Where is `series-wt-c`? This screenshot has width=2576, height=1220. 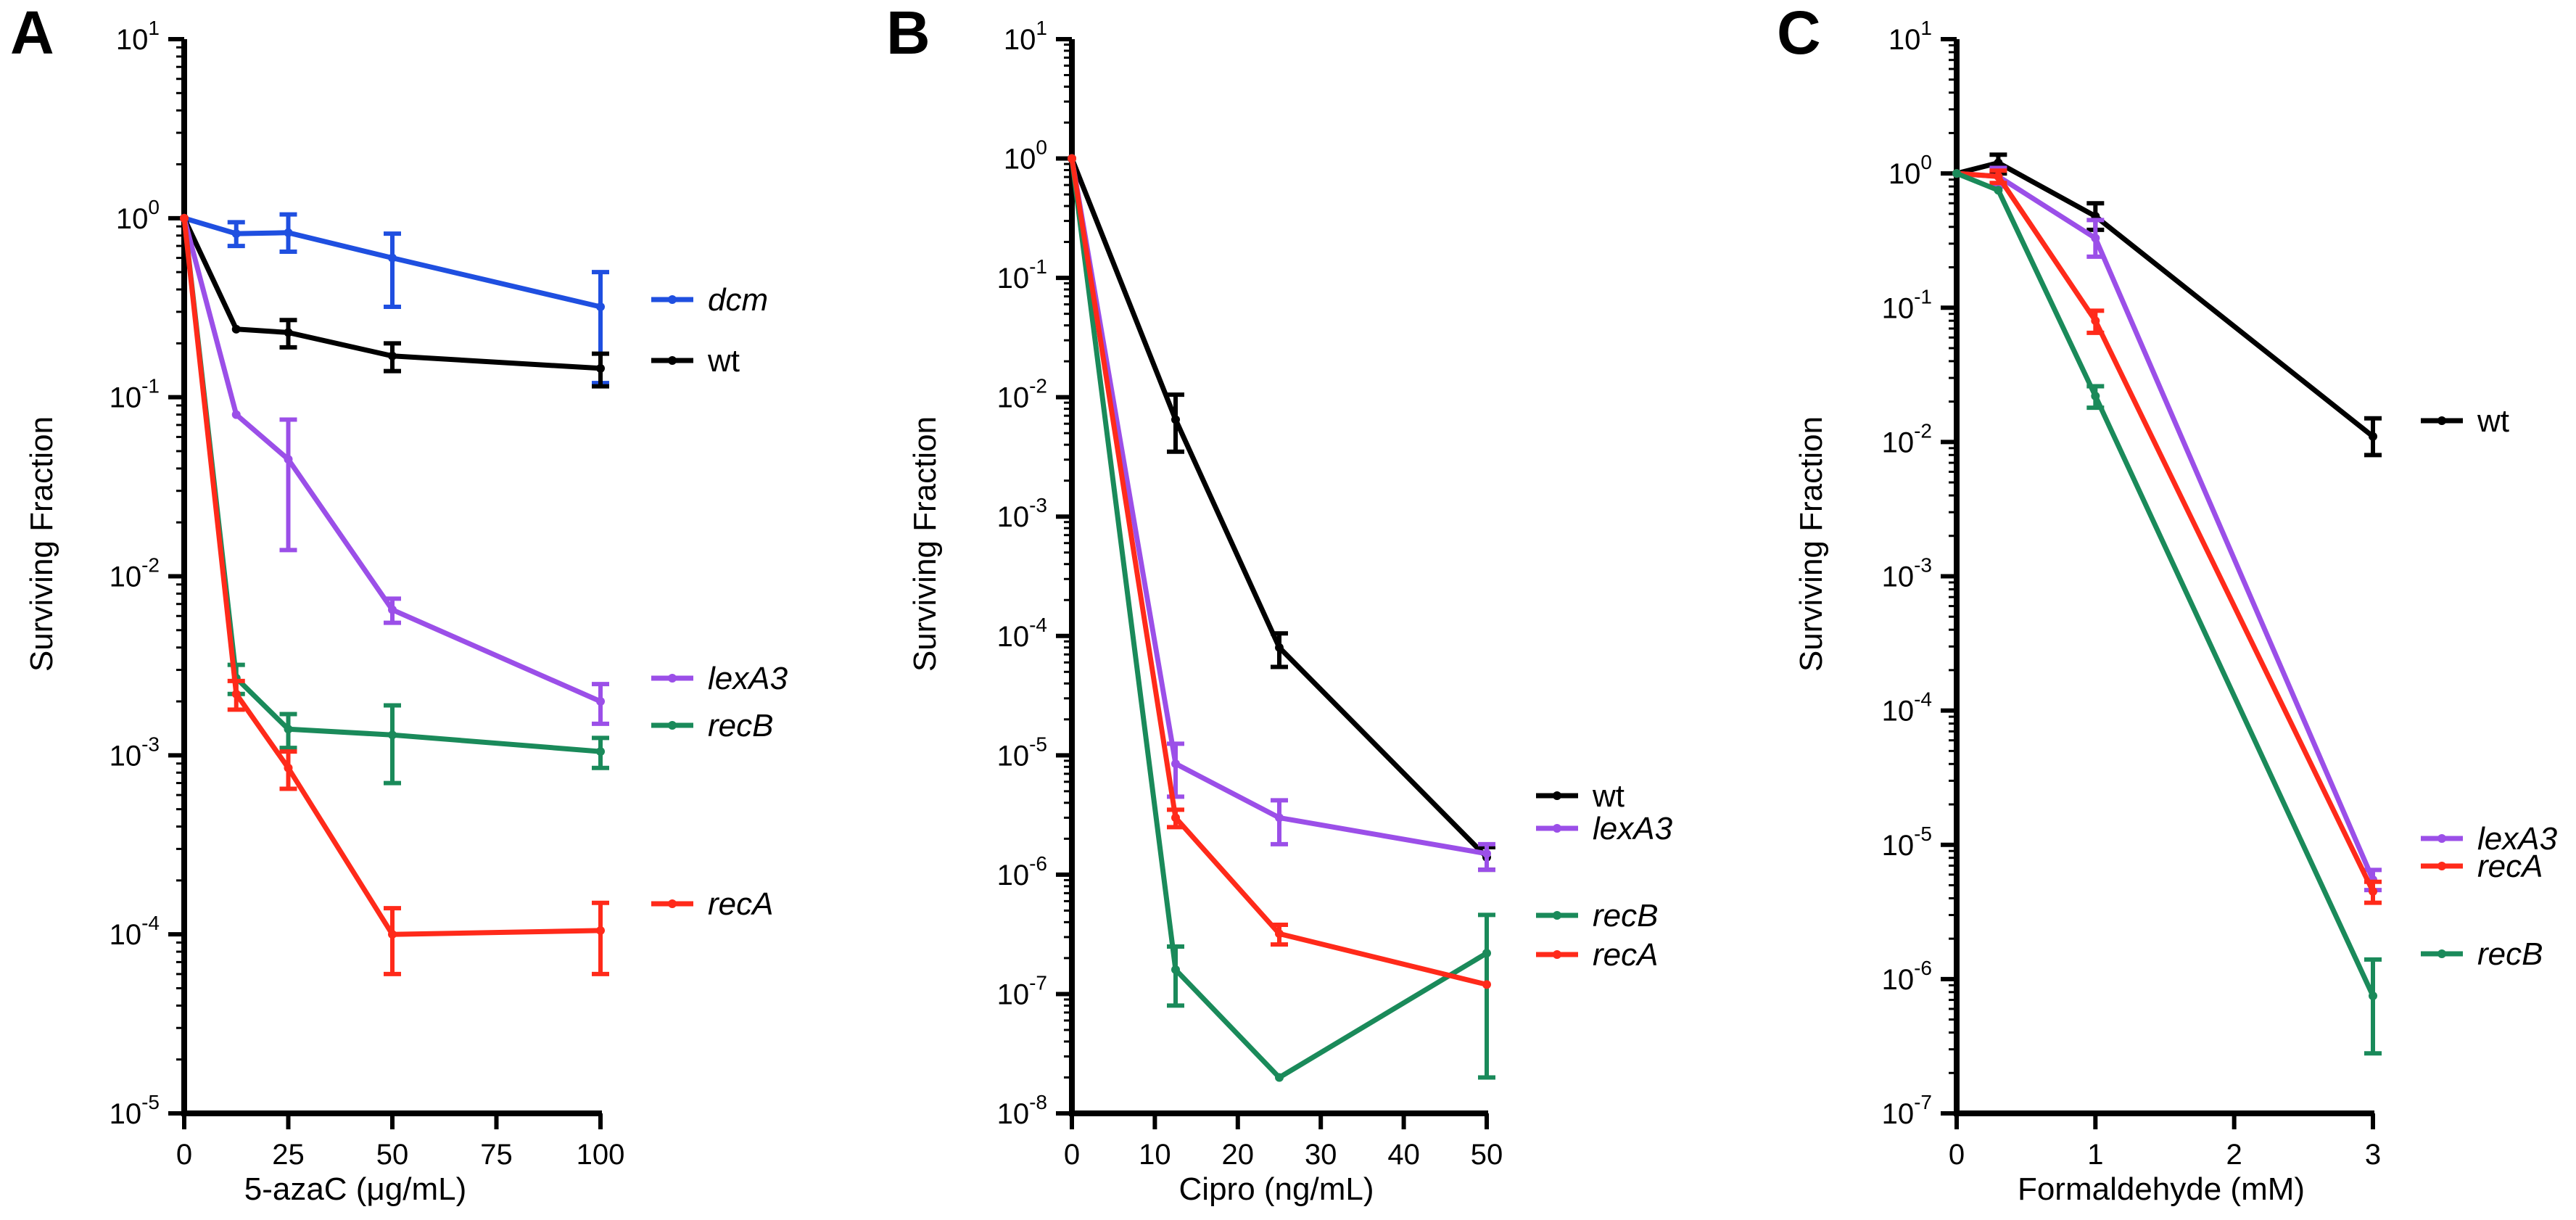 series-wt-c is located at coordinates (2167, 305).